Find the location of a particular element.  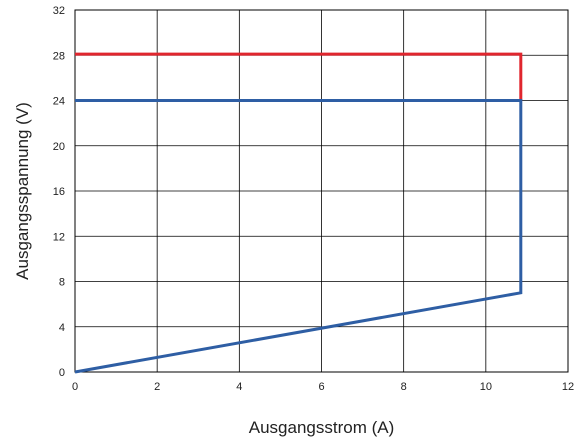

y-tick-label: 16 is located at coordinates (59, 192).